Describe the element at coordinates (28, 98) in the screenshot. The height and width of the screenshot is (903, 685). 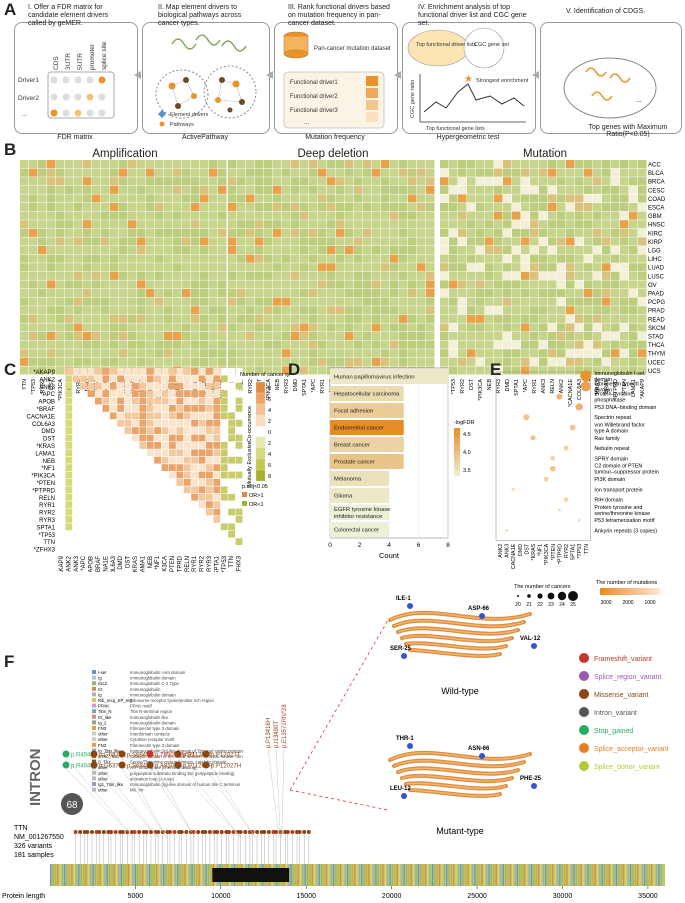
I see `fdr-row-label: Driver2` at that location.